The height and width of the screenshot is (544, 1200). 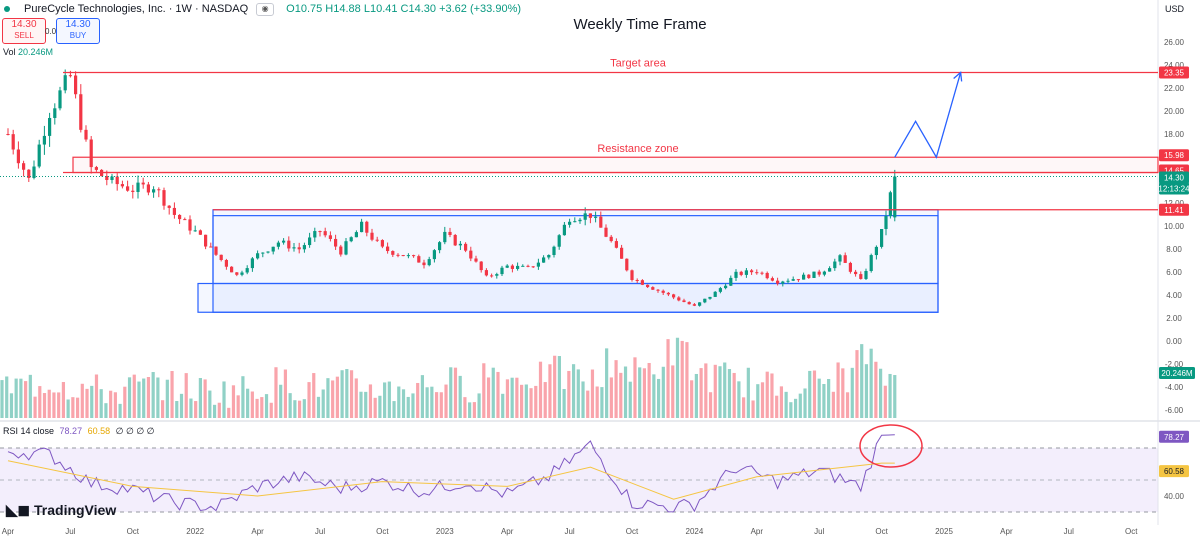 I want to click on buy-button: 14.30 BUY, so click(x=78, y=31).